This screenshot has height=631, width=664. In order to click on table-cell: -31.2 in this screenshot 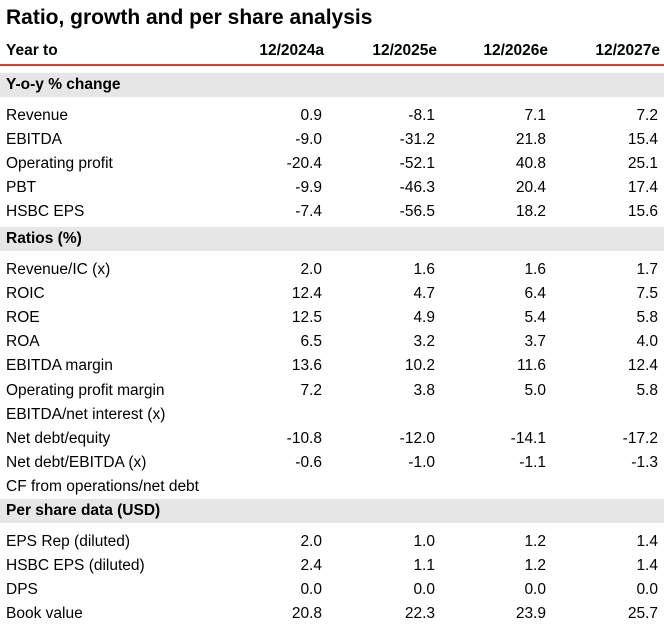, I will do `click(417, 139)`.